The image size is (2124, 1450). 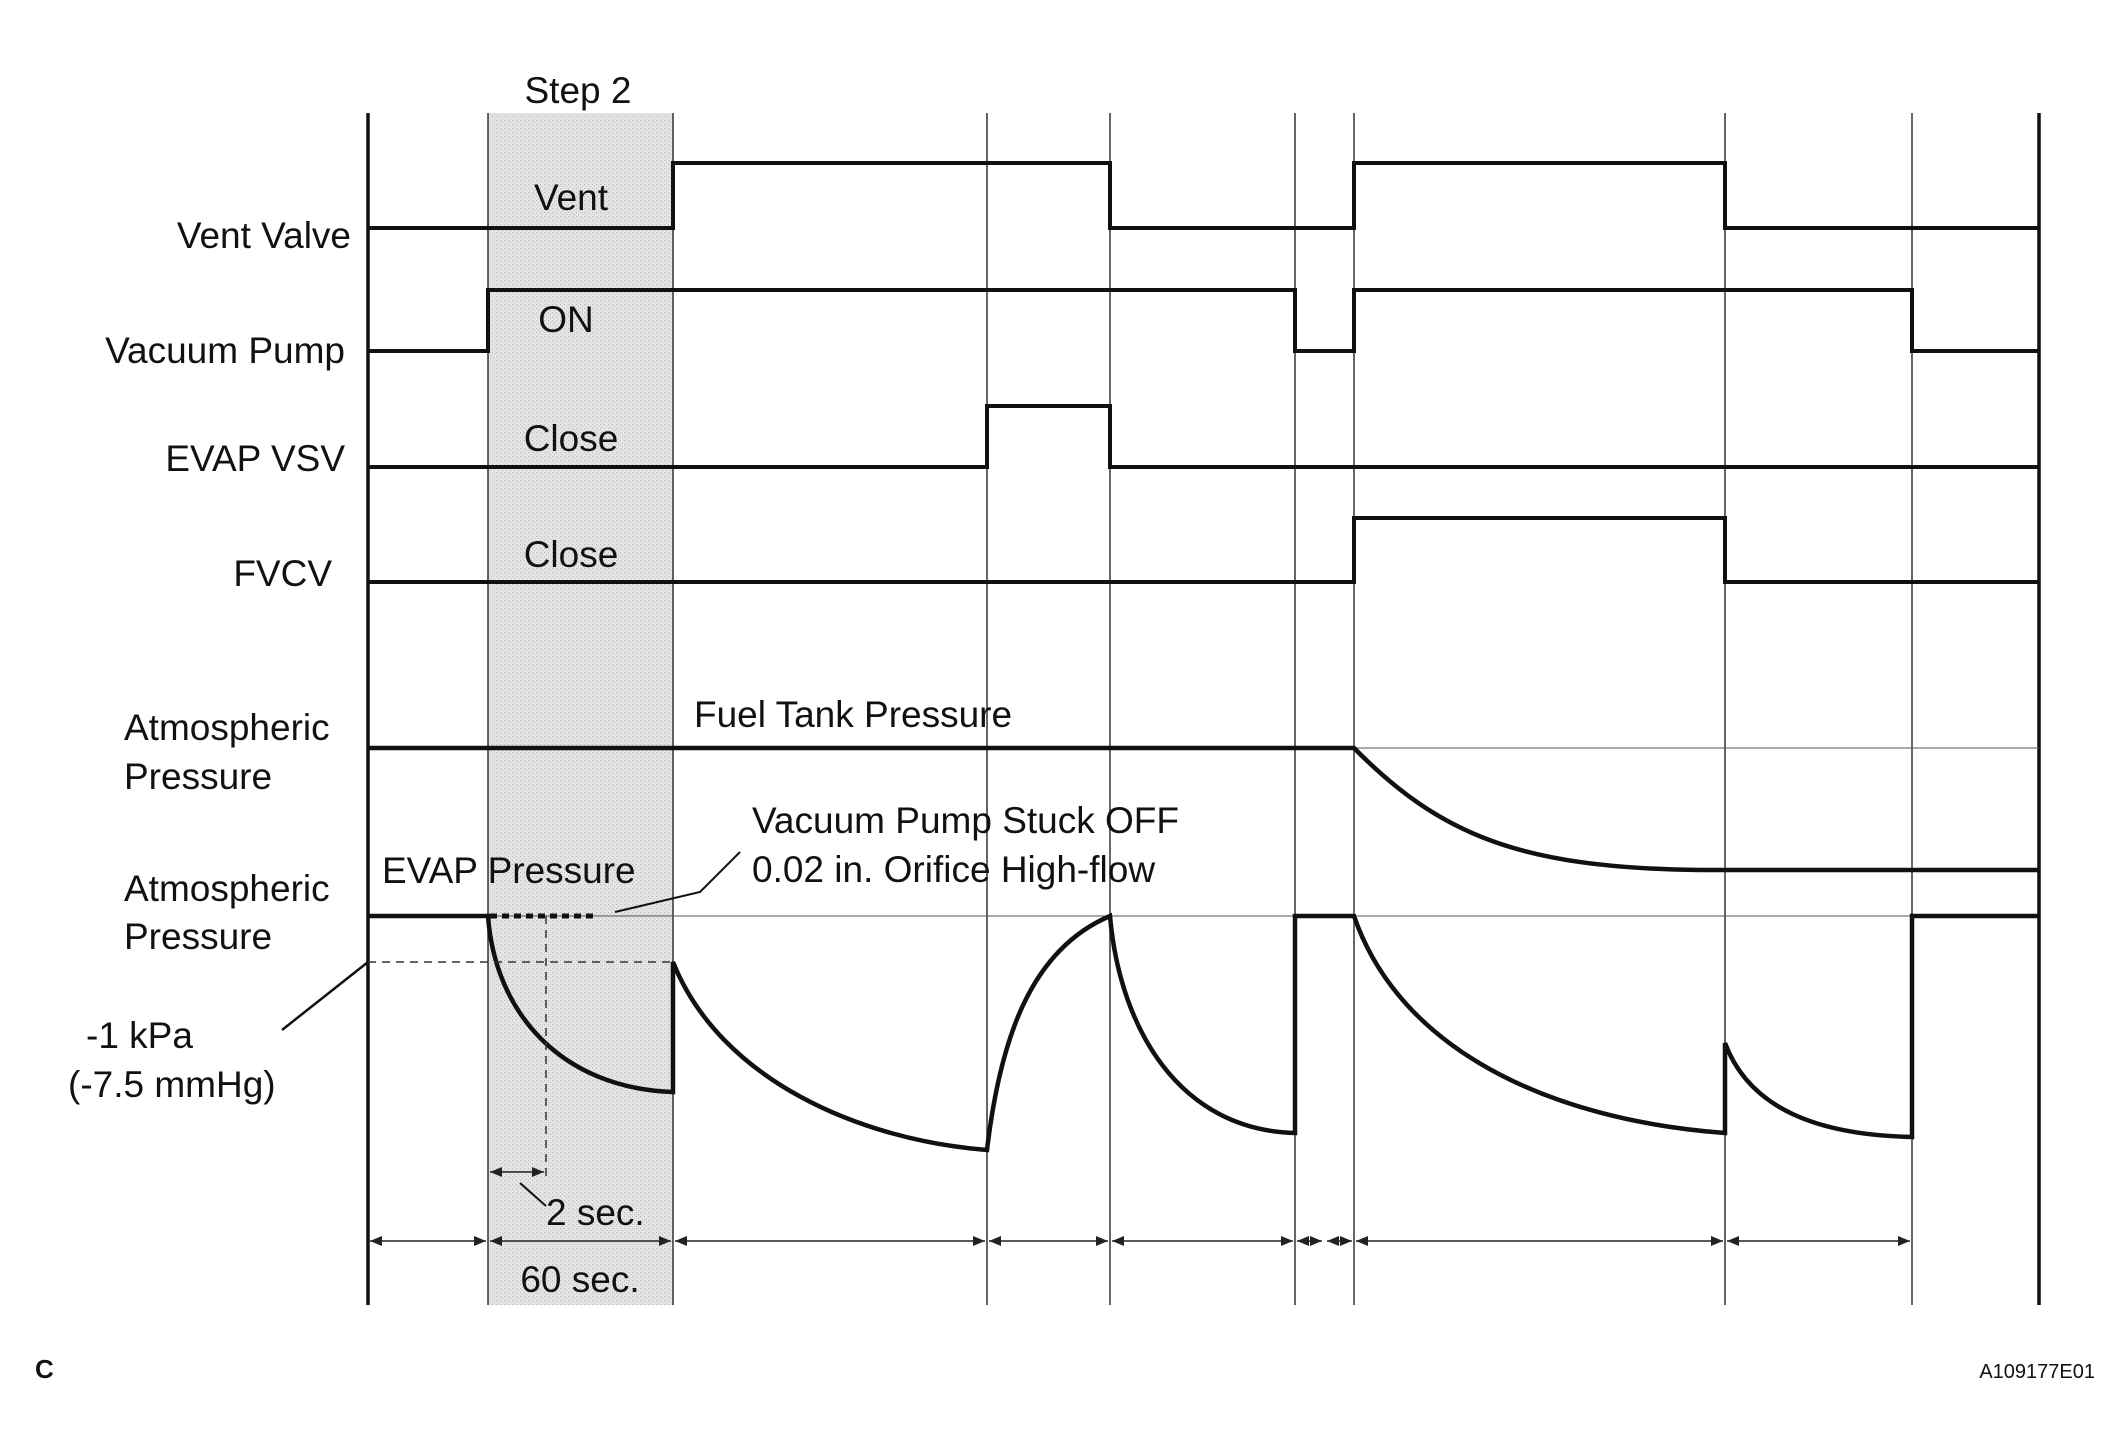 I want to click on threshold-label-line1: -1 kPa, so click(x=139, y=1035).